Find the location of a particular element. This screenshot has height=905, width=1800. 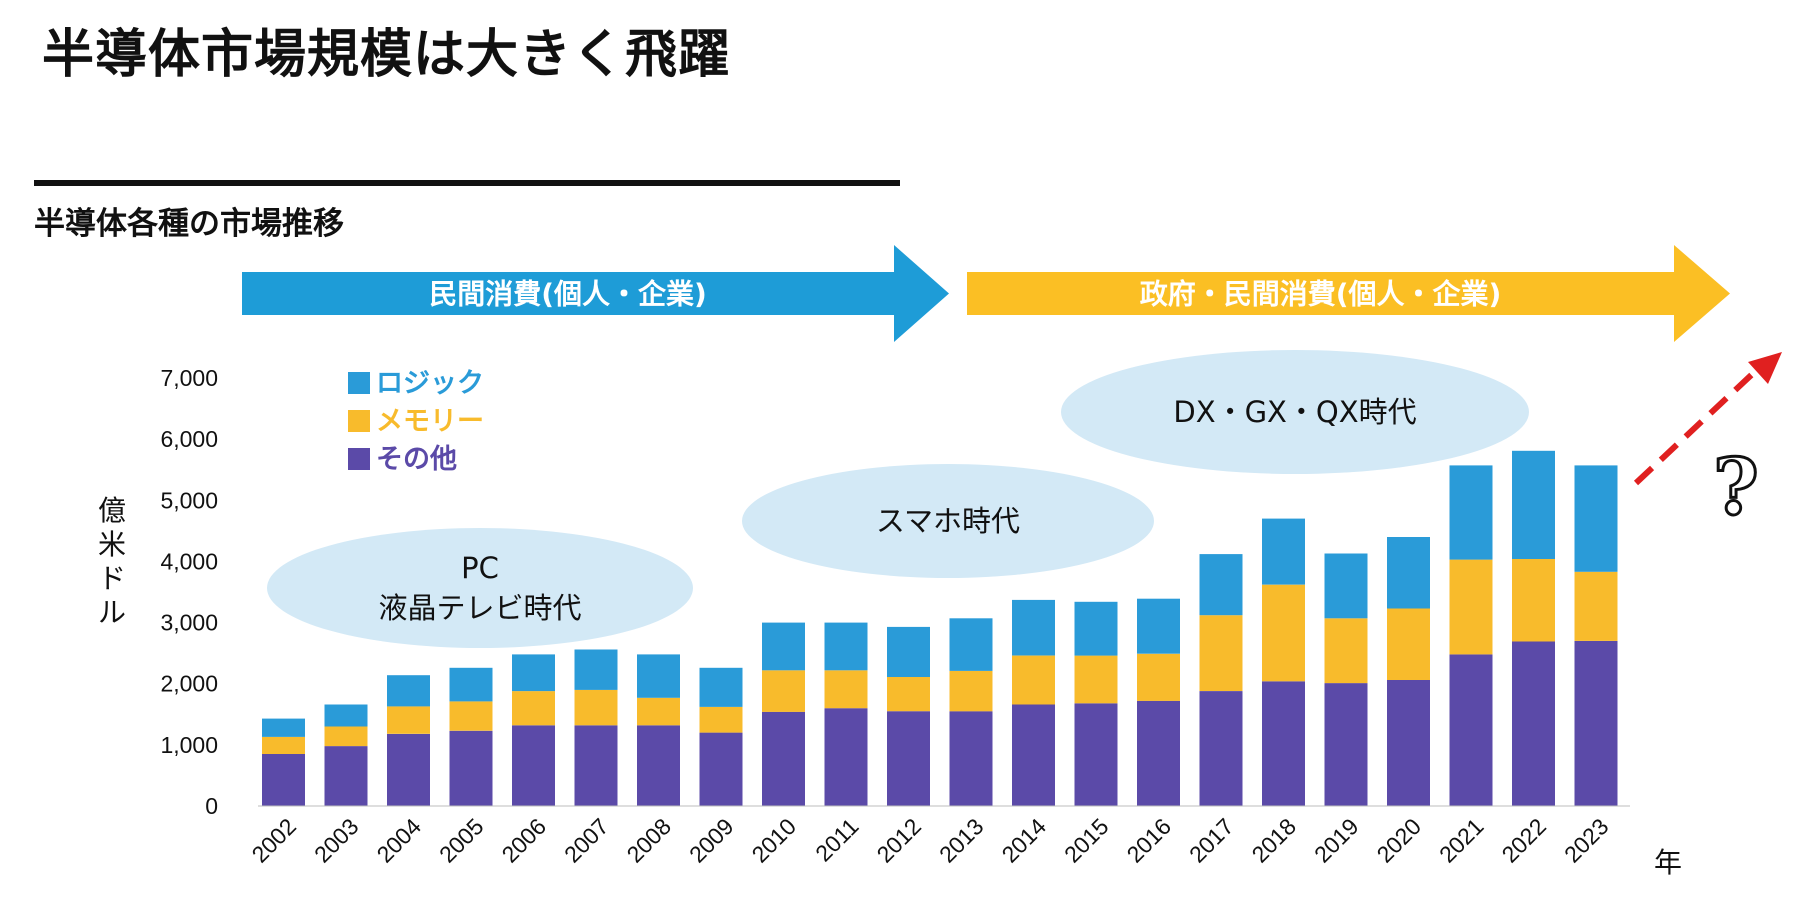

era-label-3-line-1: DX・GX・QX時代 is located at coordinates (1294, 412).